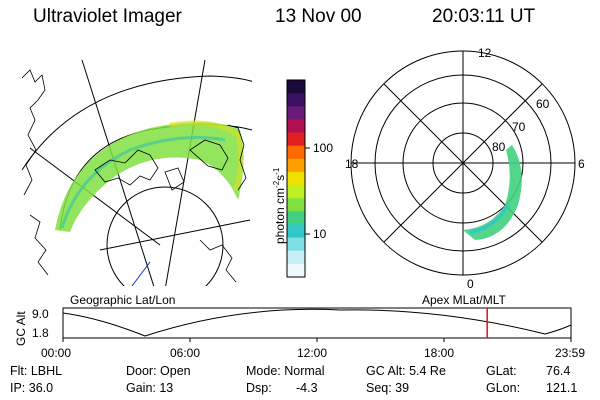  Describe the element at coordinates (503, 388) in the screenshot. I see `glon-label: GLon:` at that location.